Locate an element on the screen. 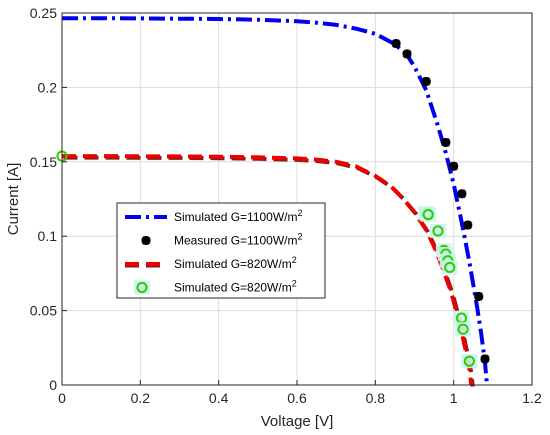  x-axis-title: Voltage [V] is located at coordinates (297, 421).